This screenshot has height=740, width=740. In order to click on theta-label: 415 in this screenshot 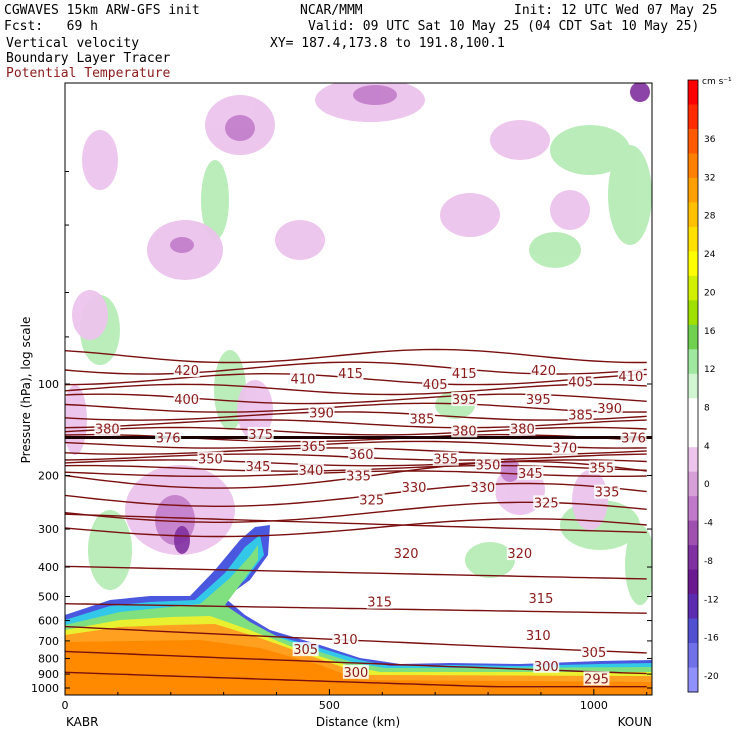, I will do `click(350, 374)`.